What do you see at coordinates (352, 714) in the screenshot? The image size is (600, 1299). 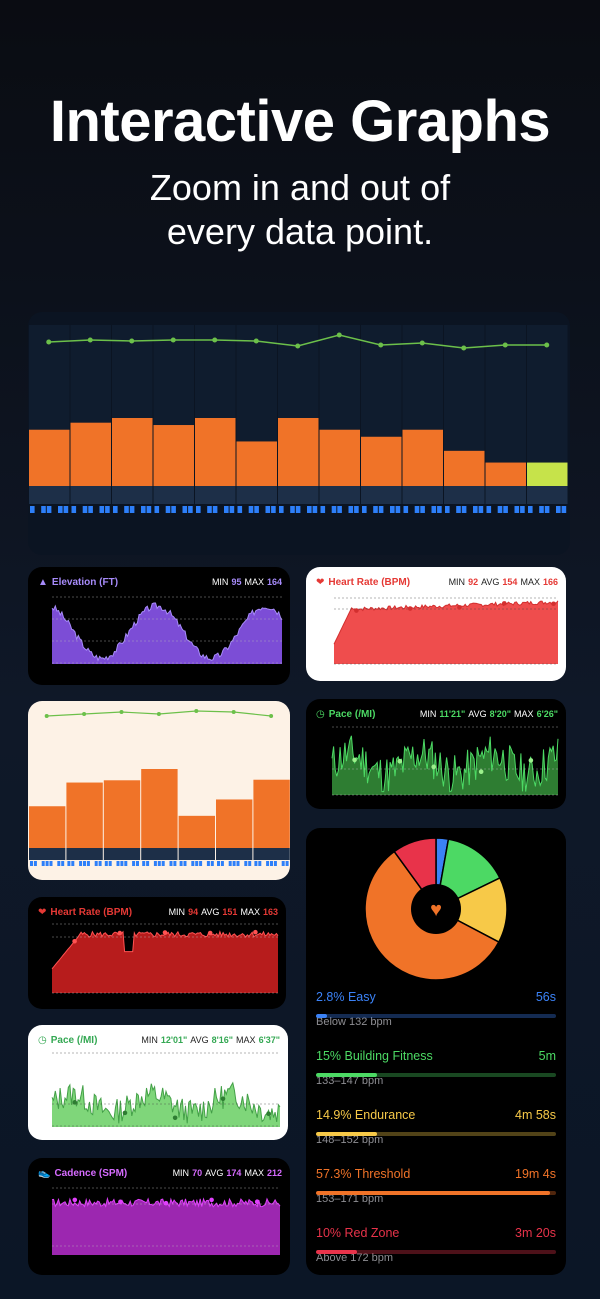 I see `pace-dark-title: Pace (/MI)` at bounding box center [352, 714].